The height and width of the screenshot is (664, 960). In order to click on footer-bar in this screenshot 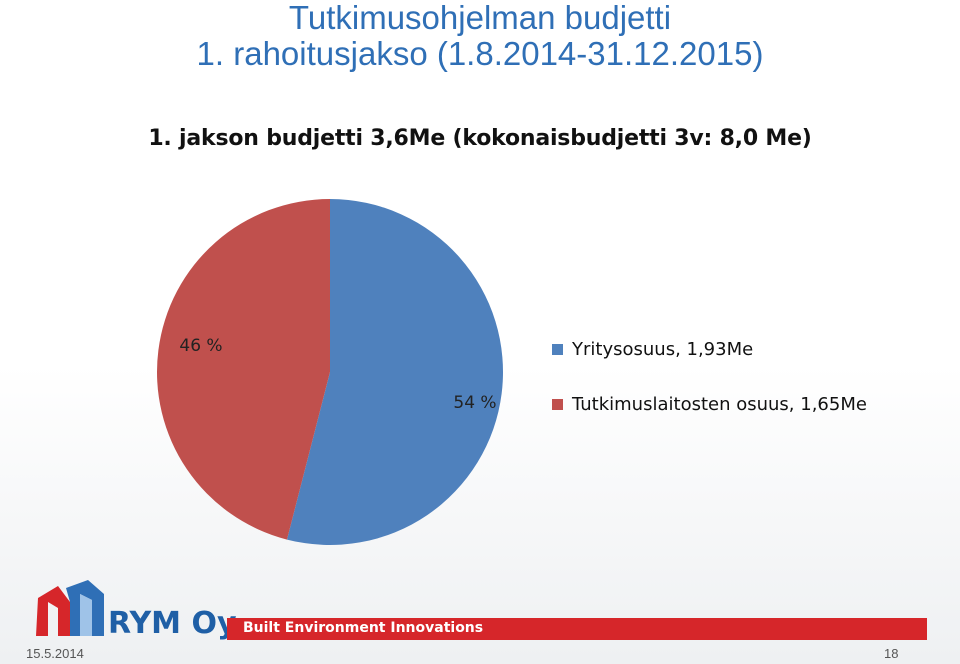, I will do `click(577, 629)`.